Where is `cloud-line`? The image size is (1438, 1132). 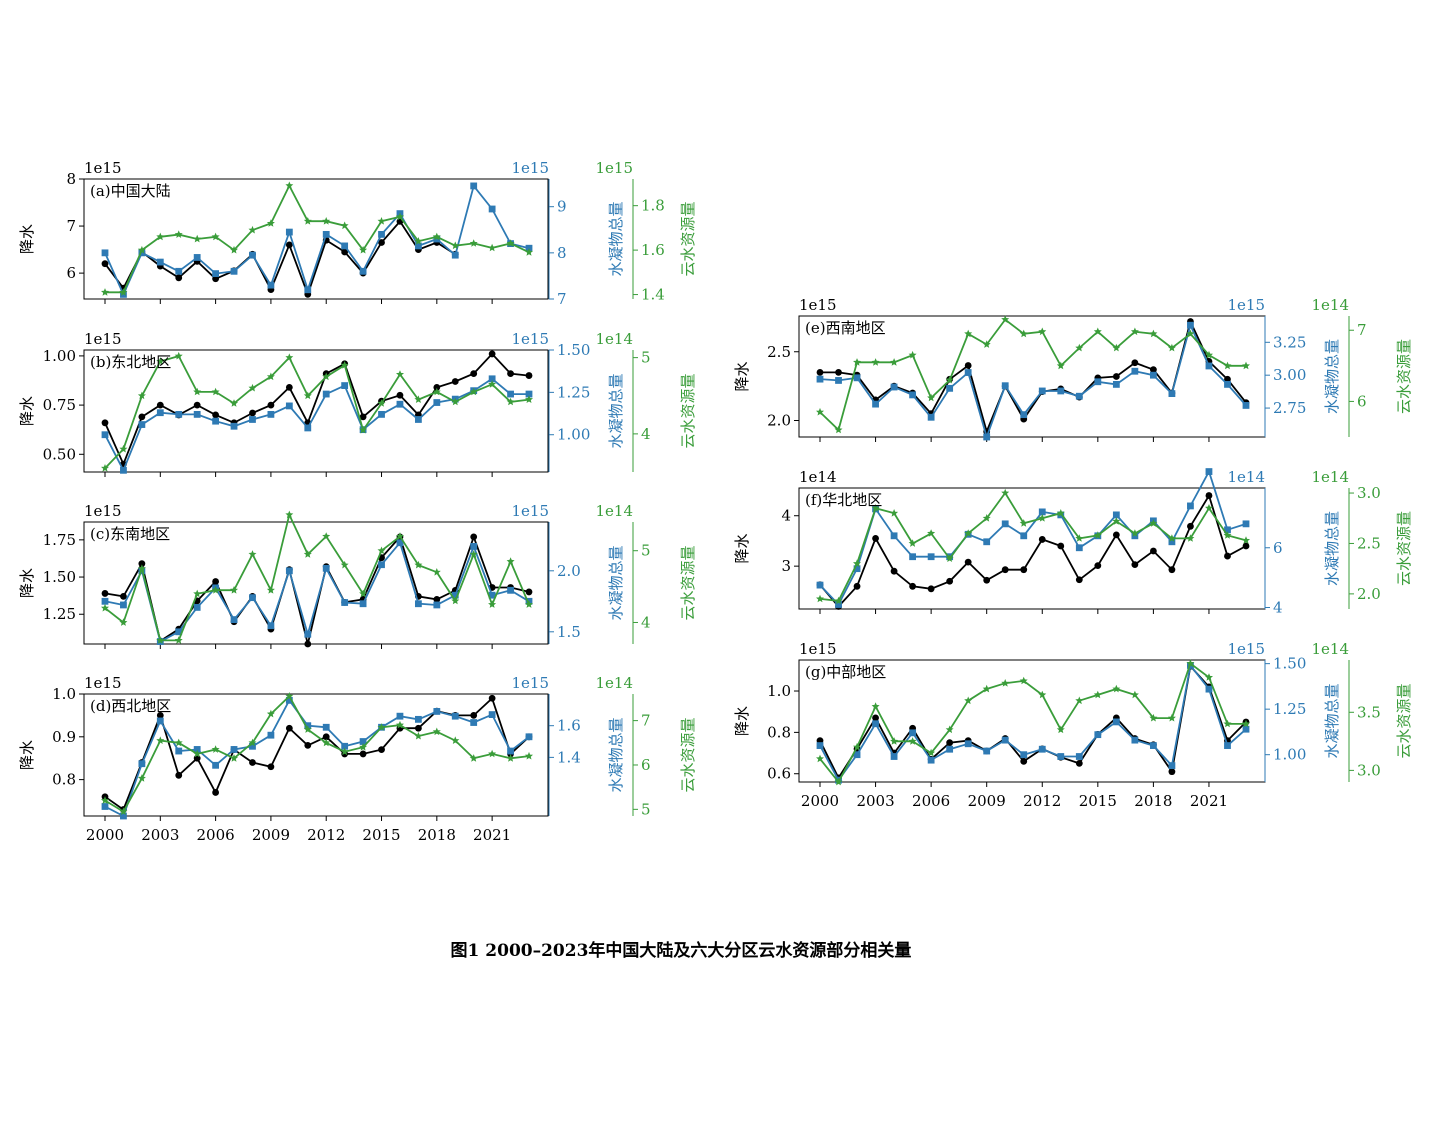
cloud-line is located at coordinates (1032, 375).